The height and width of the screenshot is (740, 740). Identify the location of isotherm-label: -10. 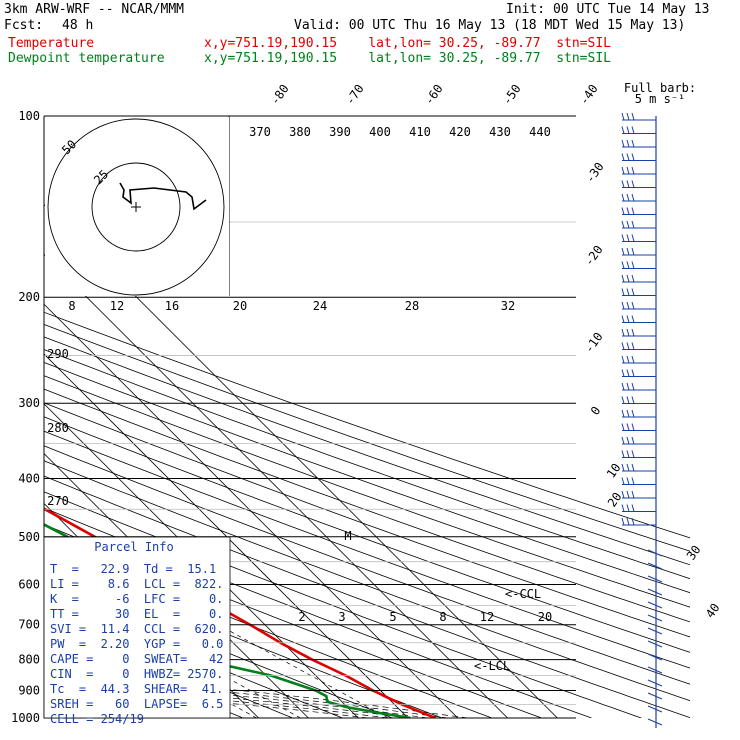
(594, 343).